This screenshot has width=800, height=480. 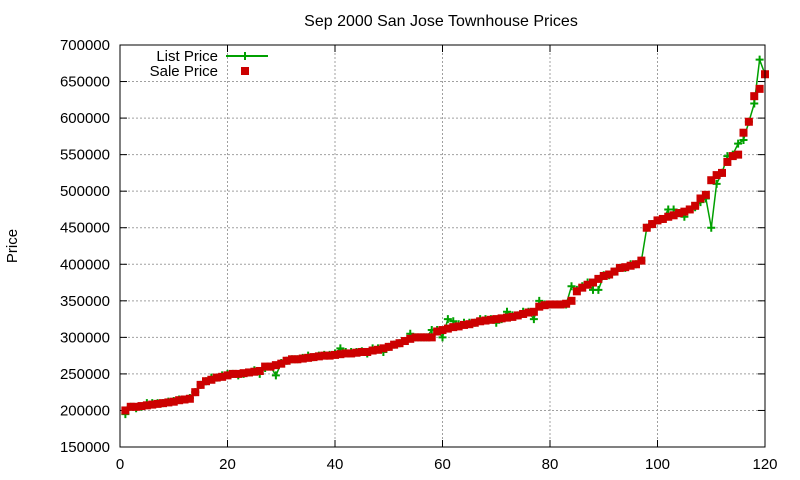 What do you see at coordinates (441, 21) in the screenshot?
I see `chart-title: Sep 2000 San Jose Townhouse Prices` at bounding box center [441, 21].